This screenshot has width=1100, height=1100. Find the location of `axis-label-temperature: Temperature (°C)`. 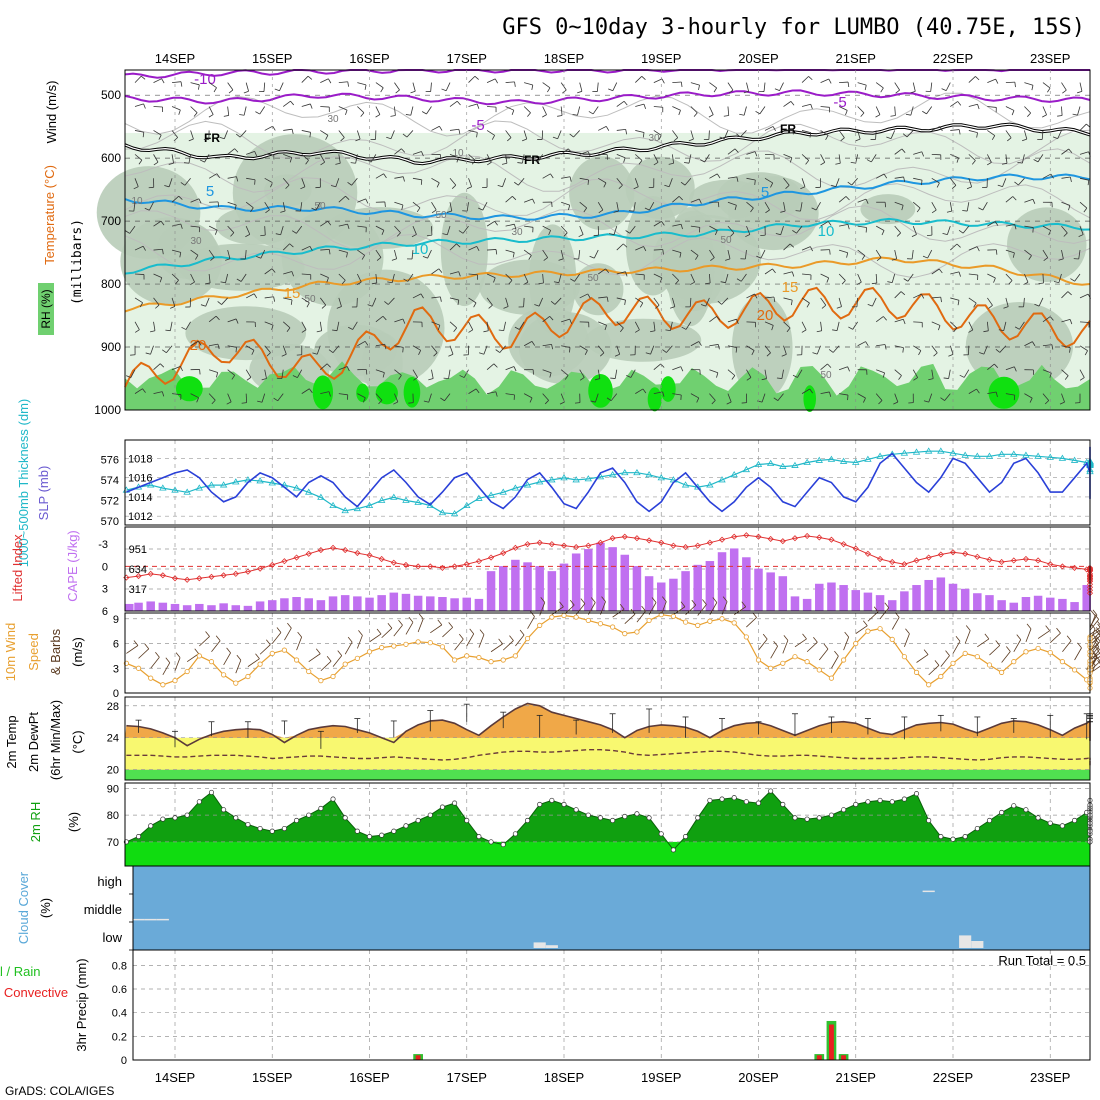

axis-label-temperature: Temperature (°C) is located at coordinates (49, 215).